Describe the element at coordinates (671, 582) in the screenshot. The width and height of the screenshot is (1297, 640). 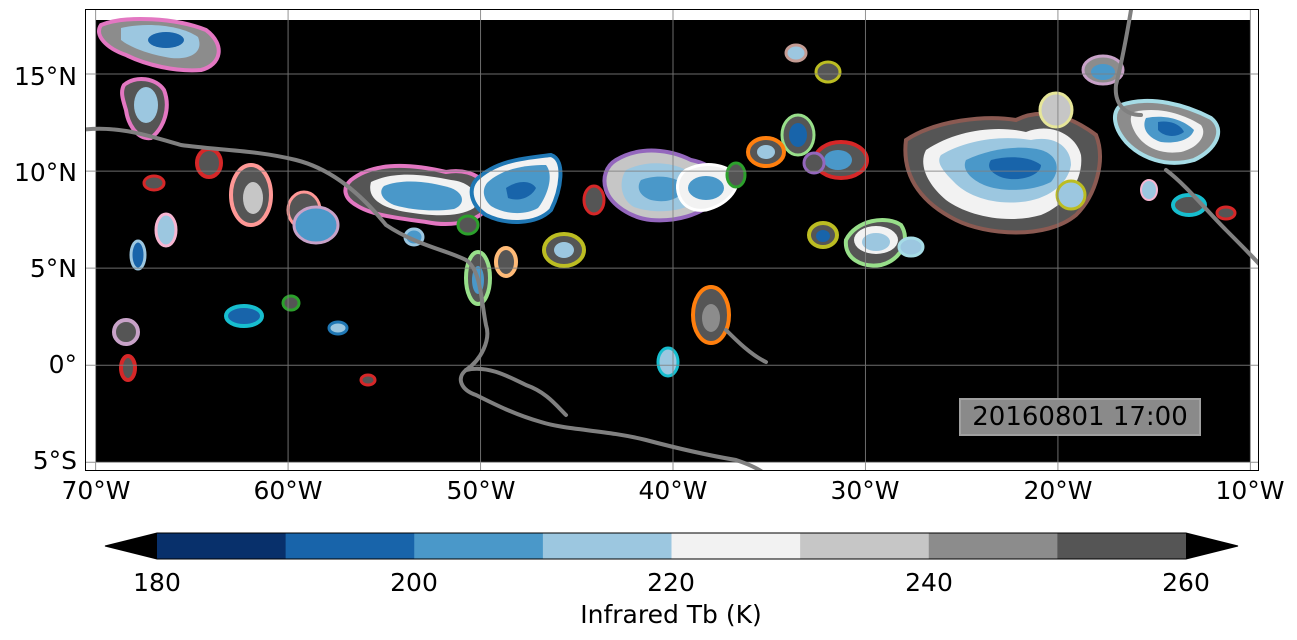
I see `colorbar-tick-label: 220` at that location.